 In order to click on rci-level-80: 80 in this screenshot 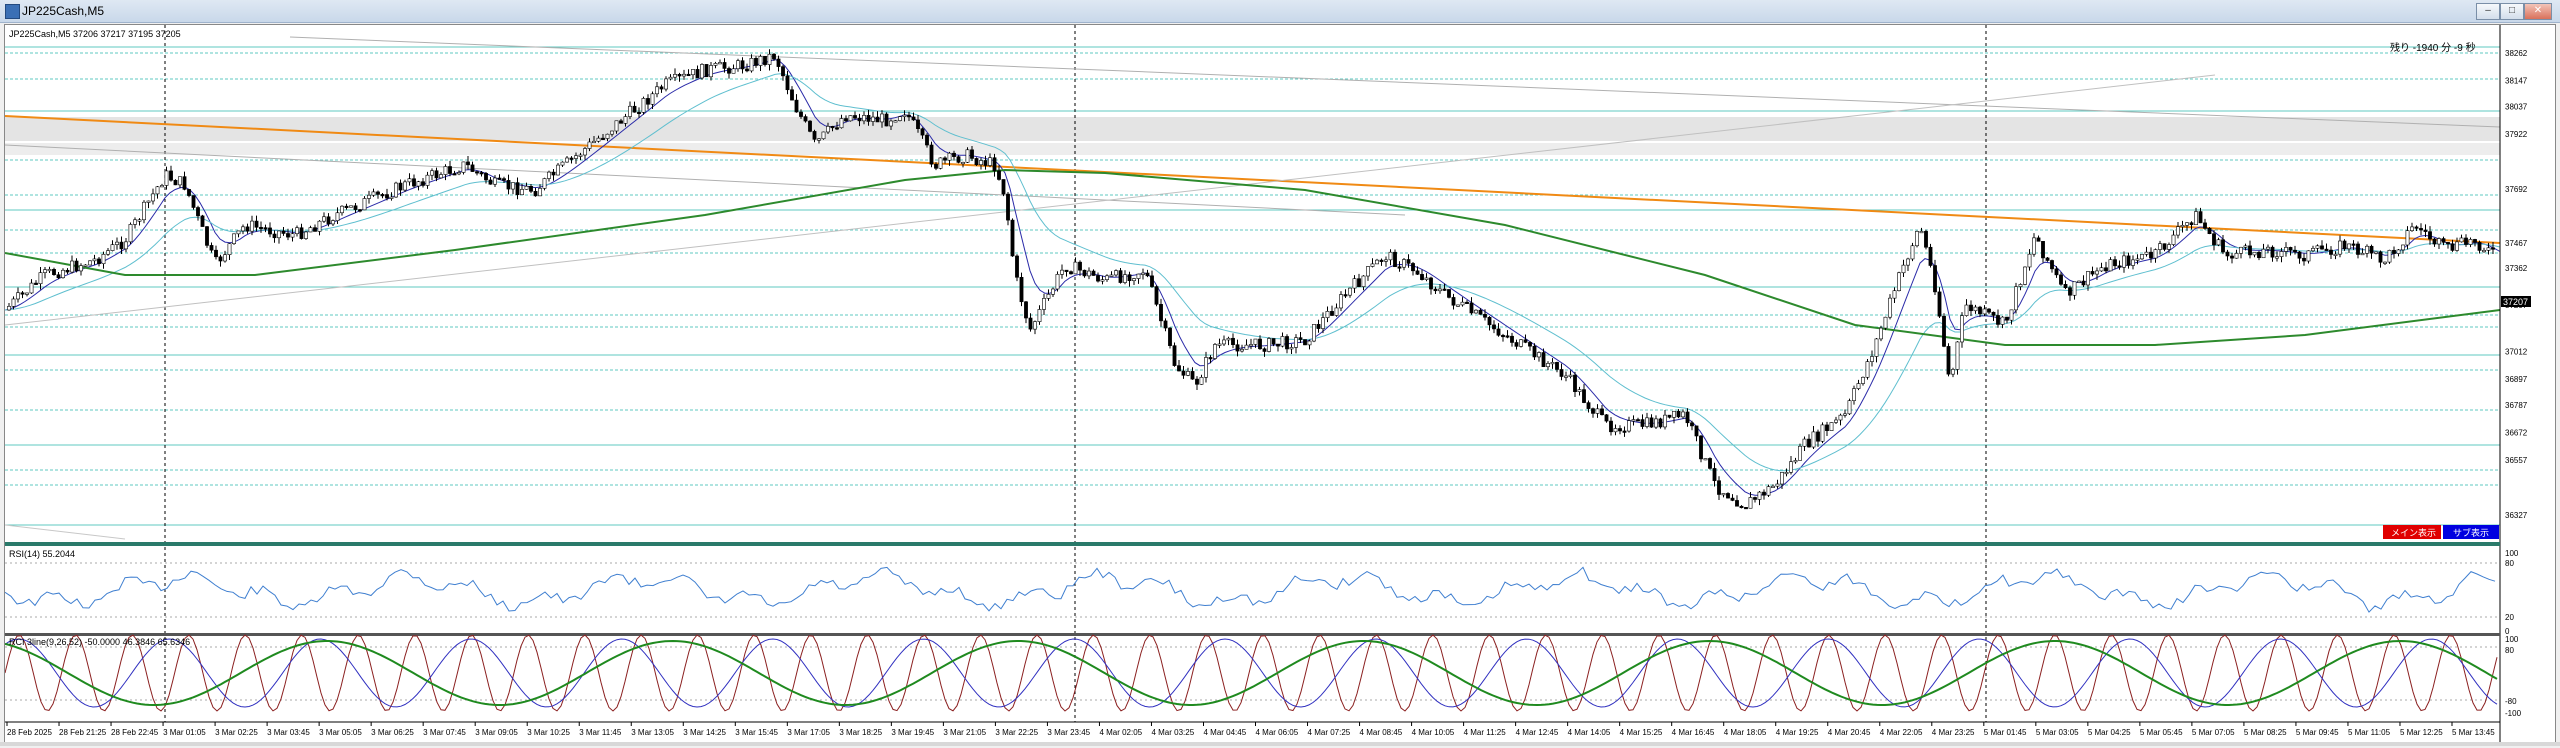, I will do `click(2509, 650)`.